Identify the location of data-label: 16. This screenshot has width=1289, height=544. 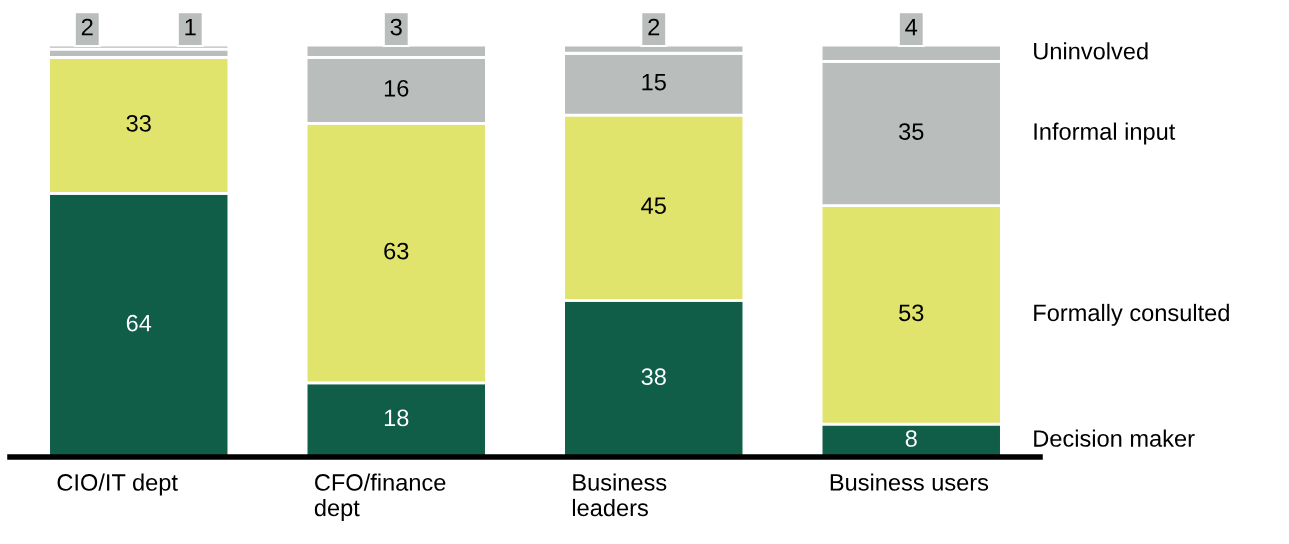
(396, 88).